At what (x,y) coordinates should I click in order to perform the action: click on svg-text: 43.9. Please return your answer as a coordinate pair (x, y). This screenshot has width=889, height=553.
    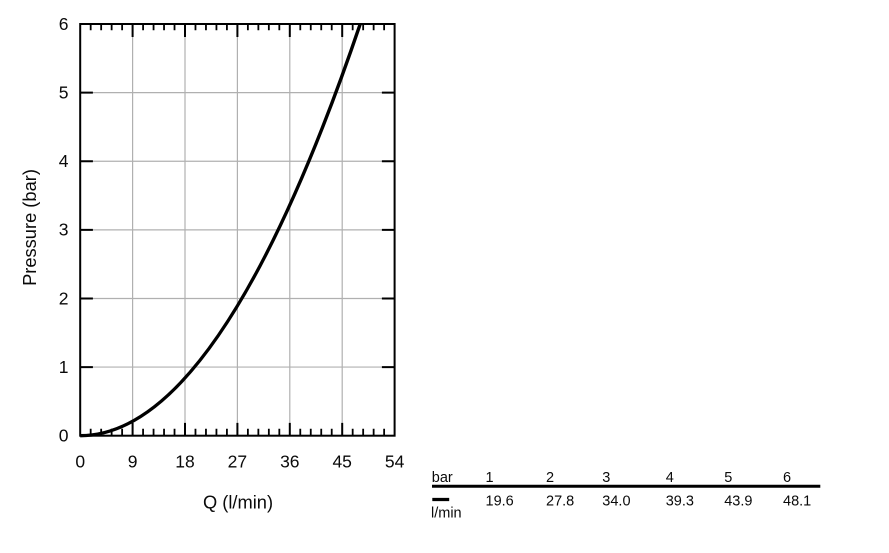
    Looking at the image, I should click on (738, 502).